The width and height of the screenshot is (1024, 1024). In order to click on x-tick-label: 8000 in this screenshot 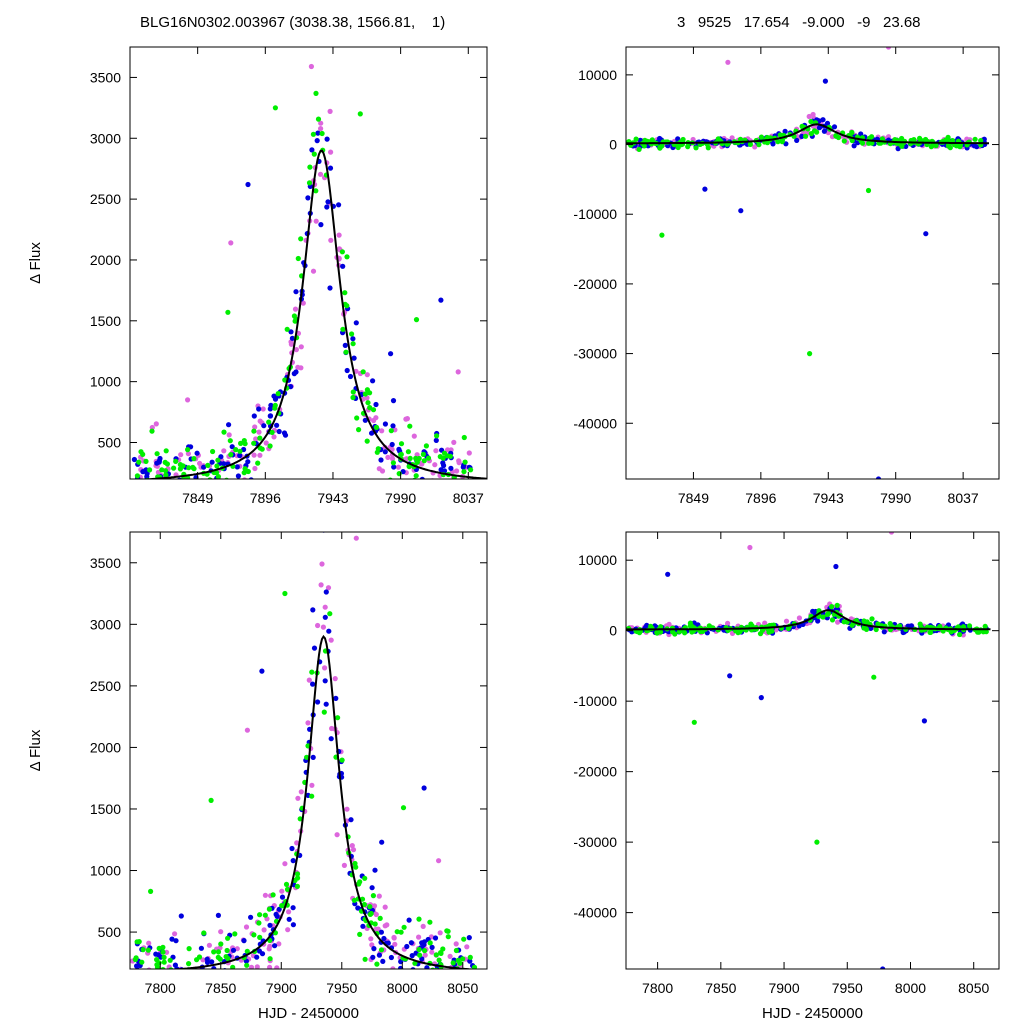, I will do `click(402, 988)`.